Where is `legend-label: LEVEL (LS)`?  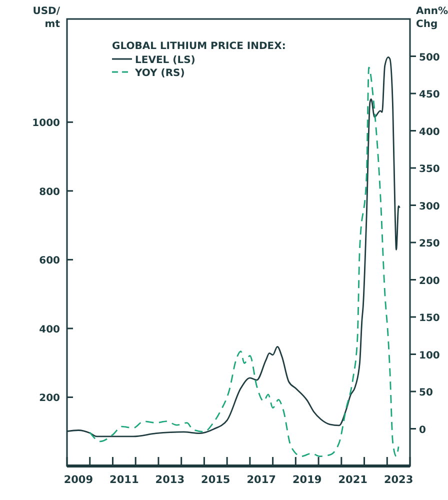 legend-label: LEVEL (LS) is located at coordinates (165, 60).